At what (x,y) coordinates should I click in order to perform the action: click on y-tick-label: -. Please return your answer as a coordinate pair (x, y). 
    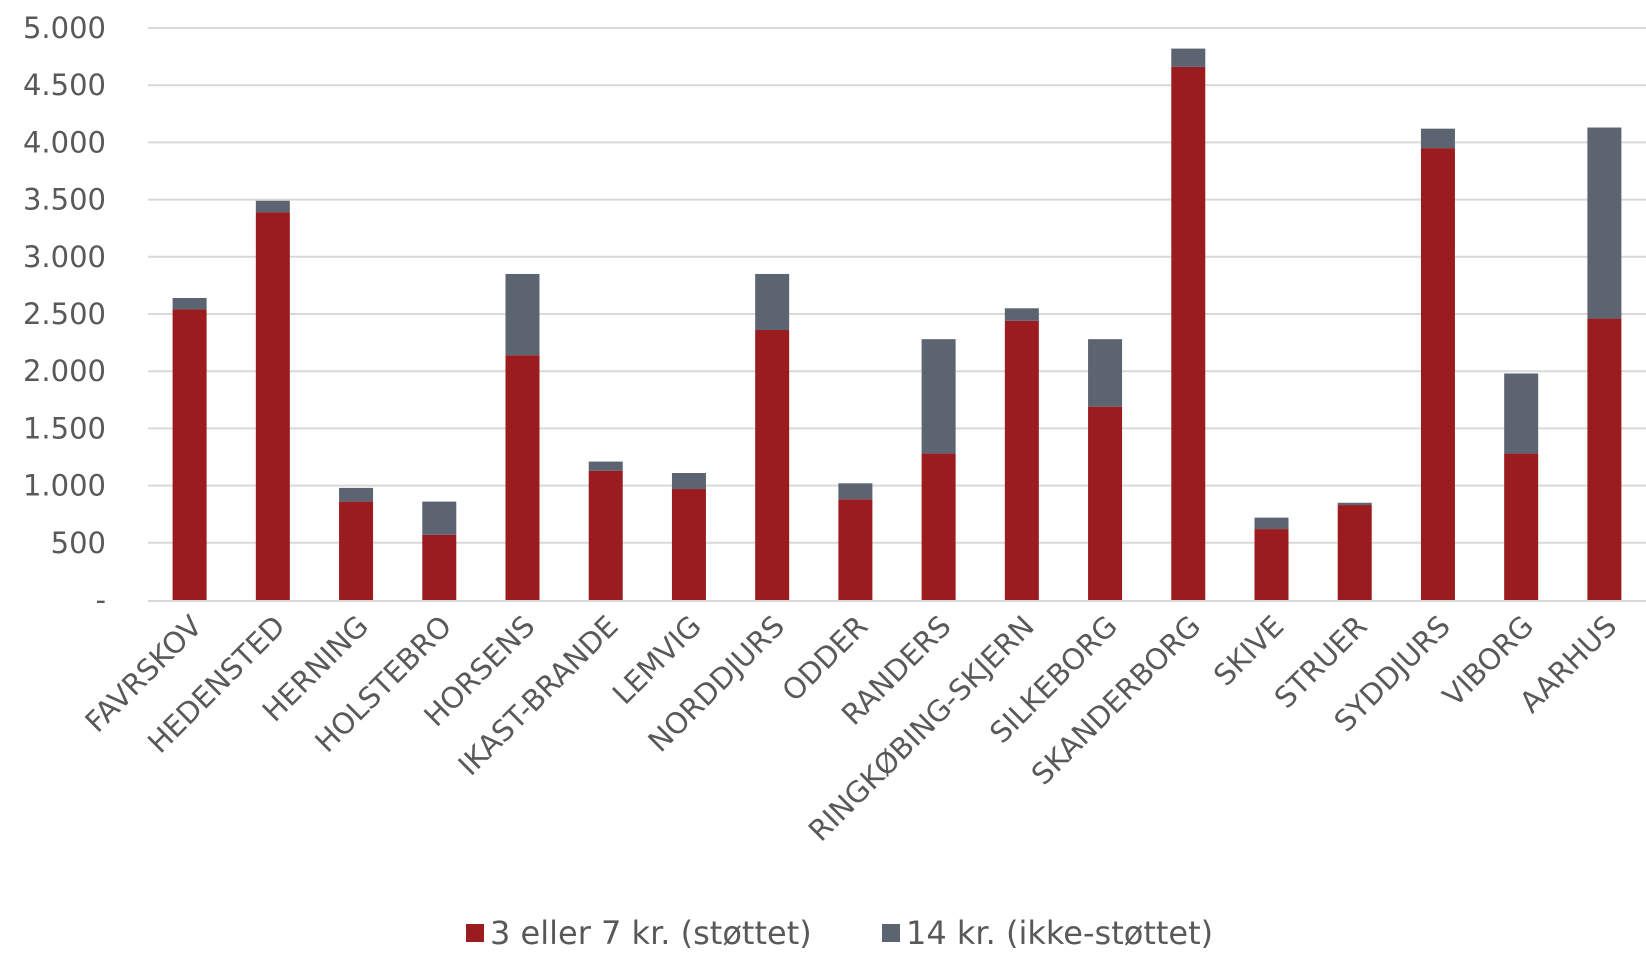
    Looking at the image, I should click on (101, 600).